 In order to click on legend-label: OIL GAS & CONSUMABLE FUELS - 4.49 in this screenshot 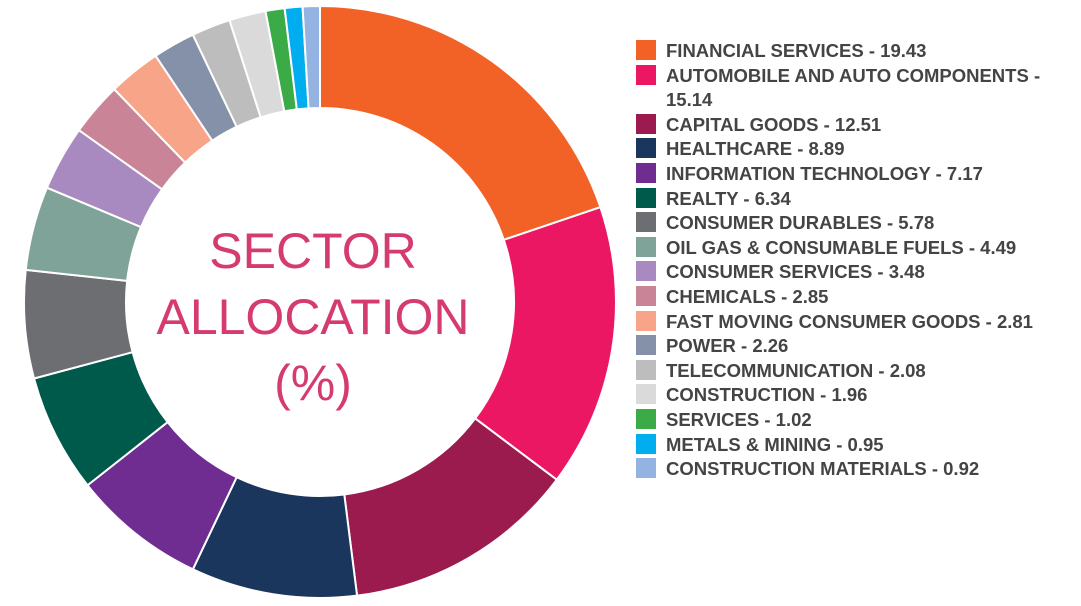, I will do `click(841, 247)`.